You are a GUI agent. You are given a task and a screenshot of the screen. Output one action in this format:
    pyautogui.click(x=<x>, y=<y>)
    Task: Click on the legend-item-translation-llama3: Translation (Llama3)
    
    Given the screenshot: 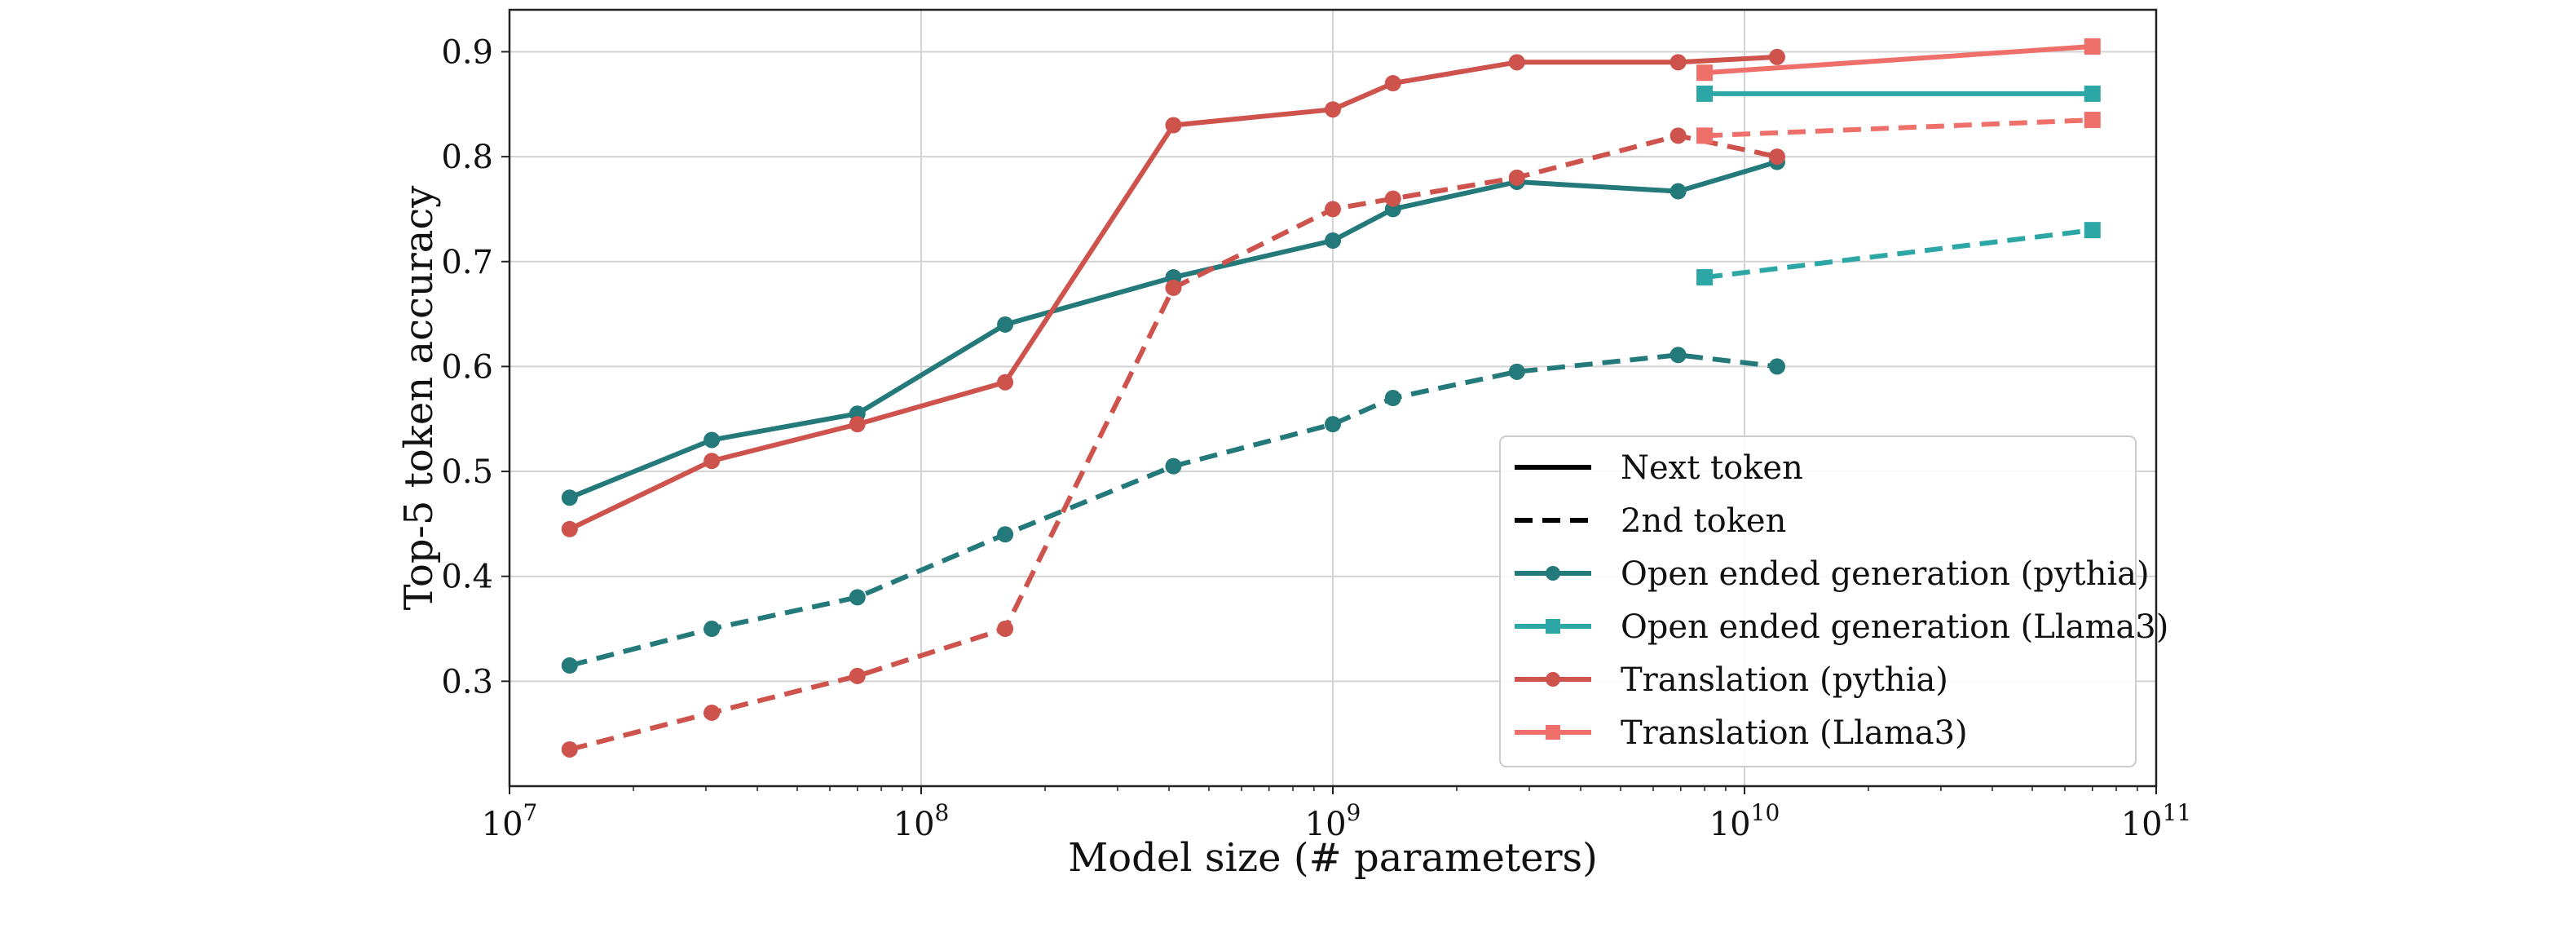 What is the action you would take?
    pyautogui.click(x=1741, y=733)
    